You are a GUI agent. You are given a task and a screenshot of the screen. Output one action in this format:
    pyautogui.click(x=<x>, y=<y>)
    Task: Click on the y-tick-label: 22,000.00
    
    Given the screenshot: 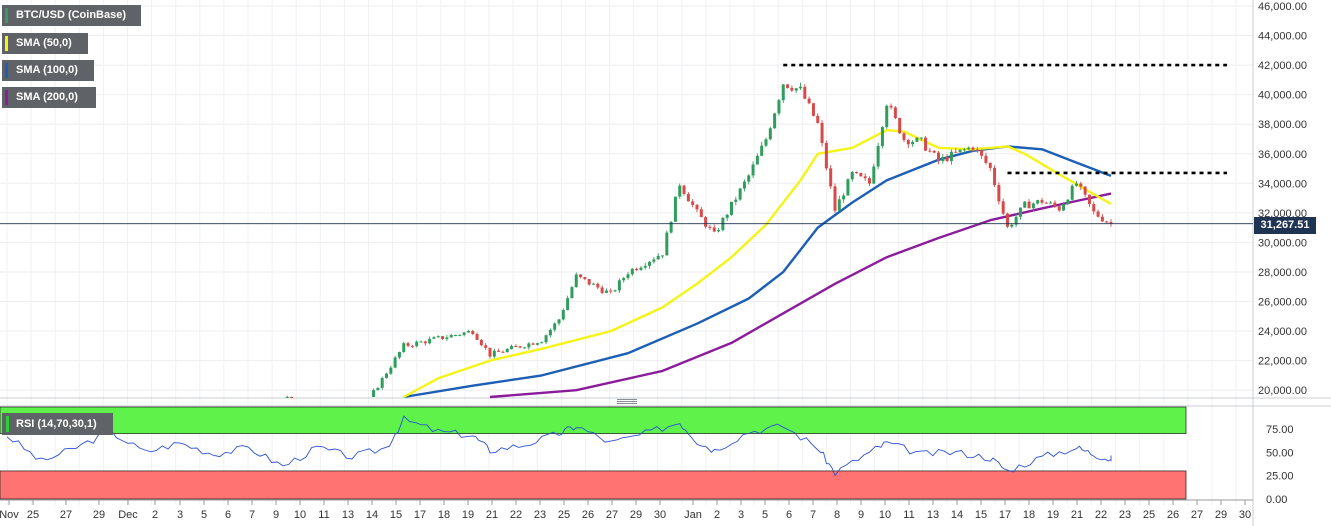 What is the action you would take?
    pyautogui.click(x=1282, y=362)
    